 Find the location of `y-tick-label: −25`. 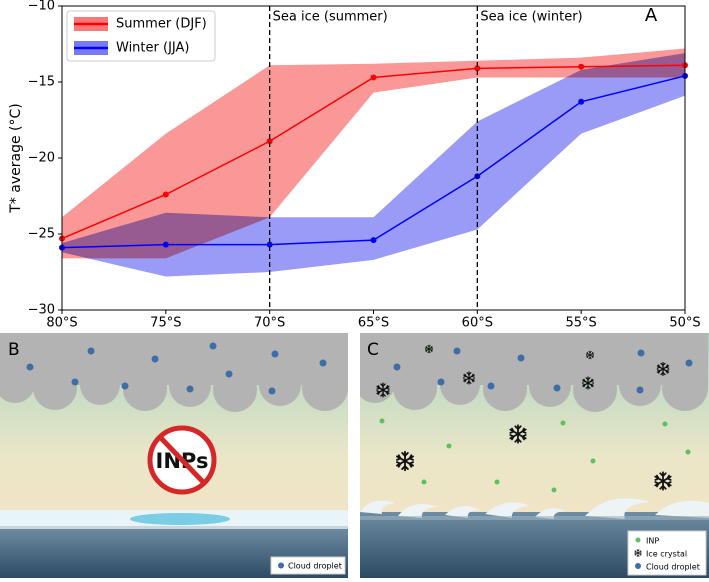

y-tick-label: −25 is located at coordinates (41, 234).